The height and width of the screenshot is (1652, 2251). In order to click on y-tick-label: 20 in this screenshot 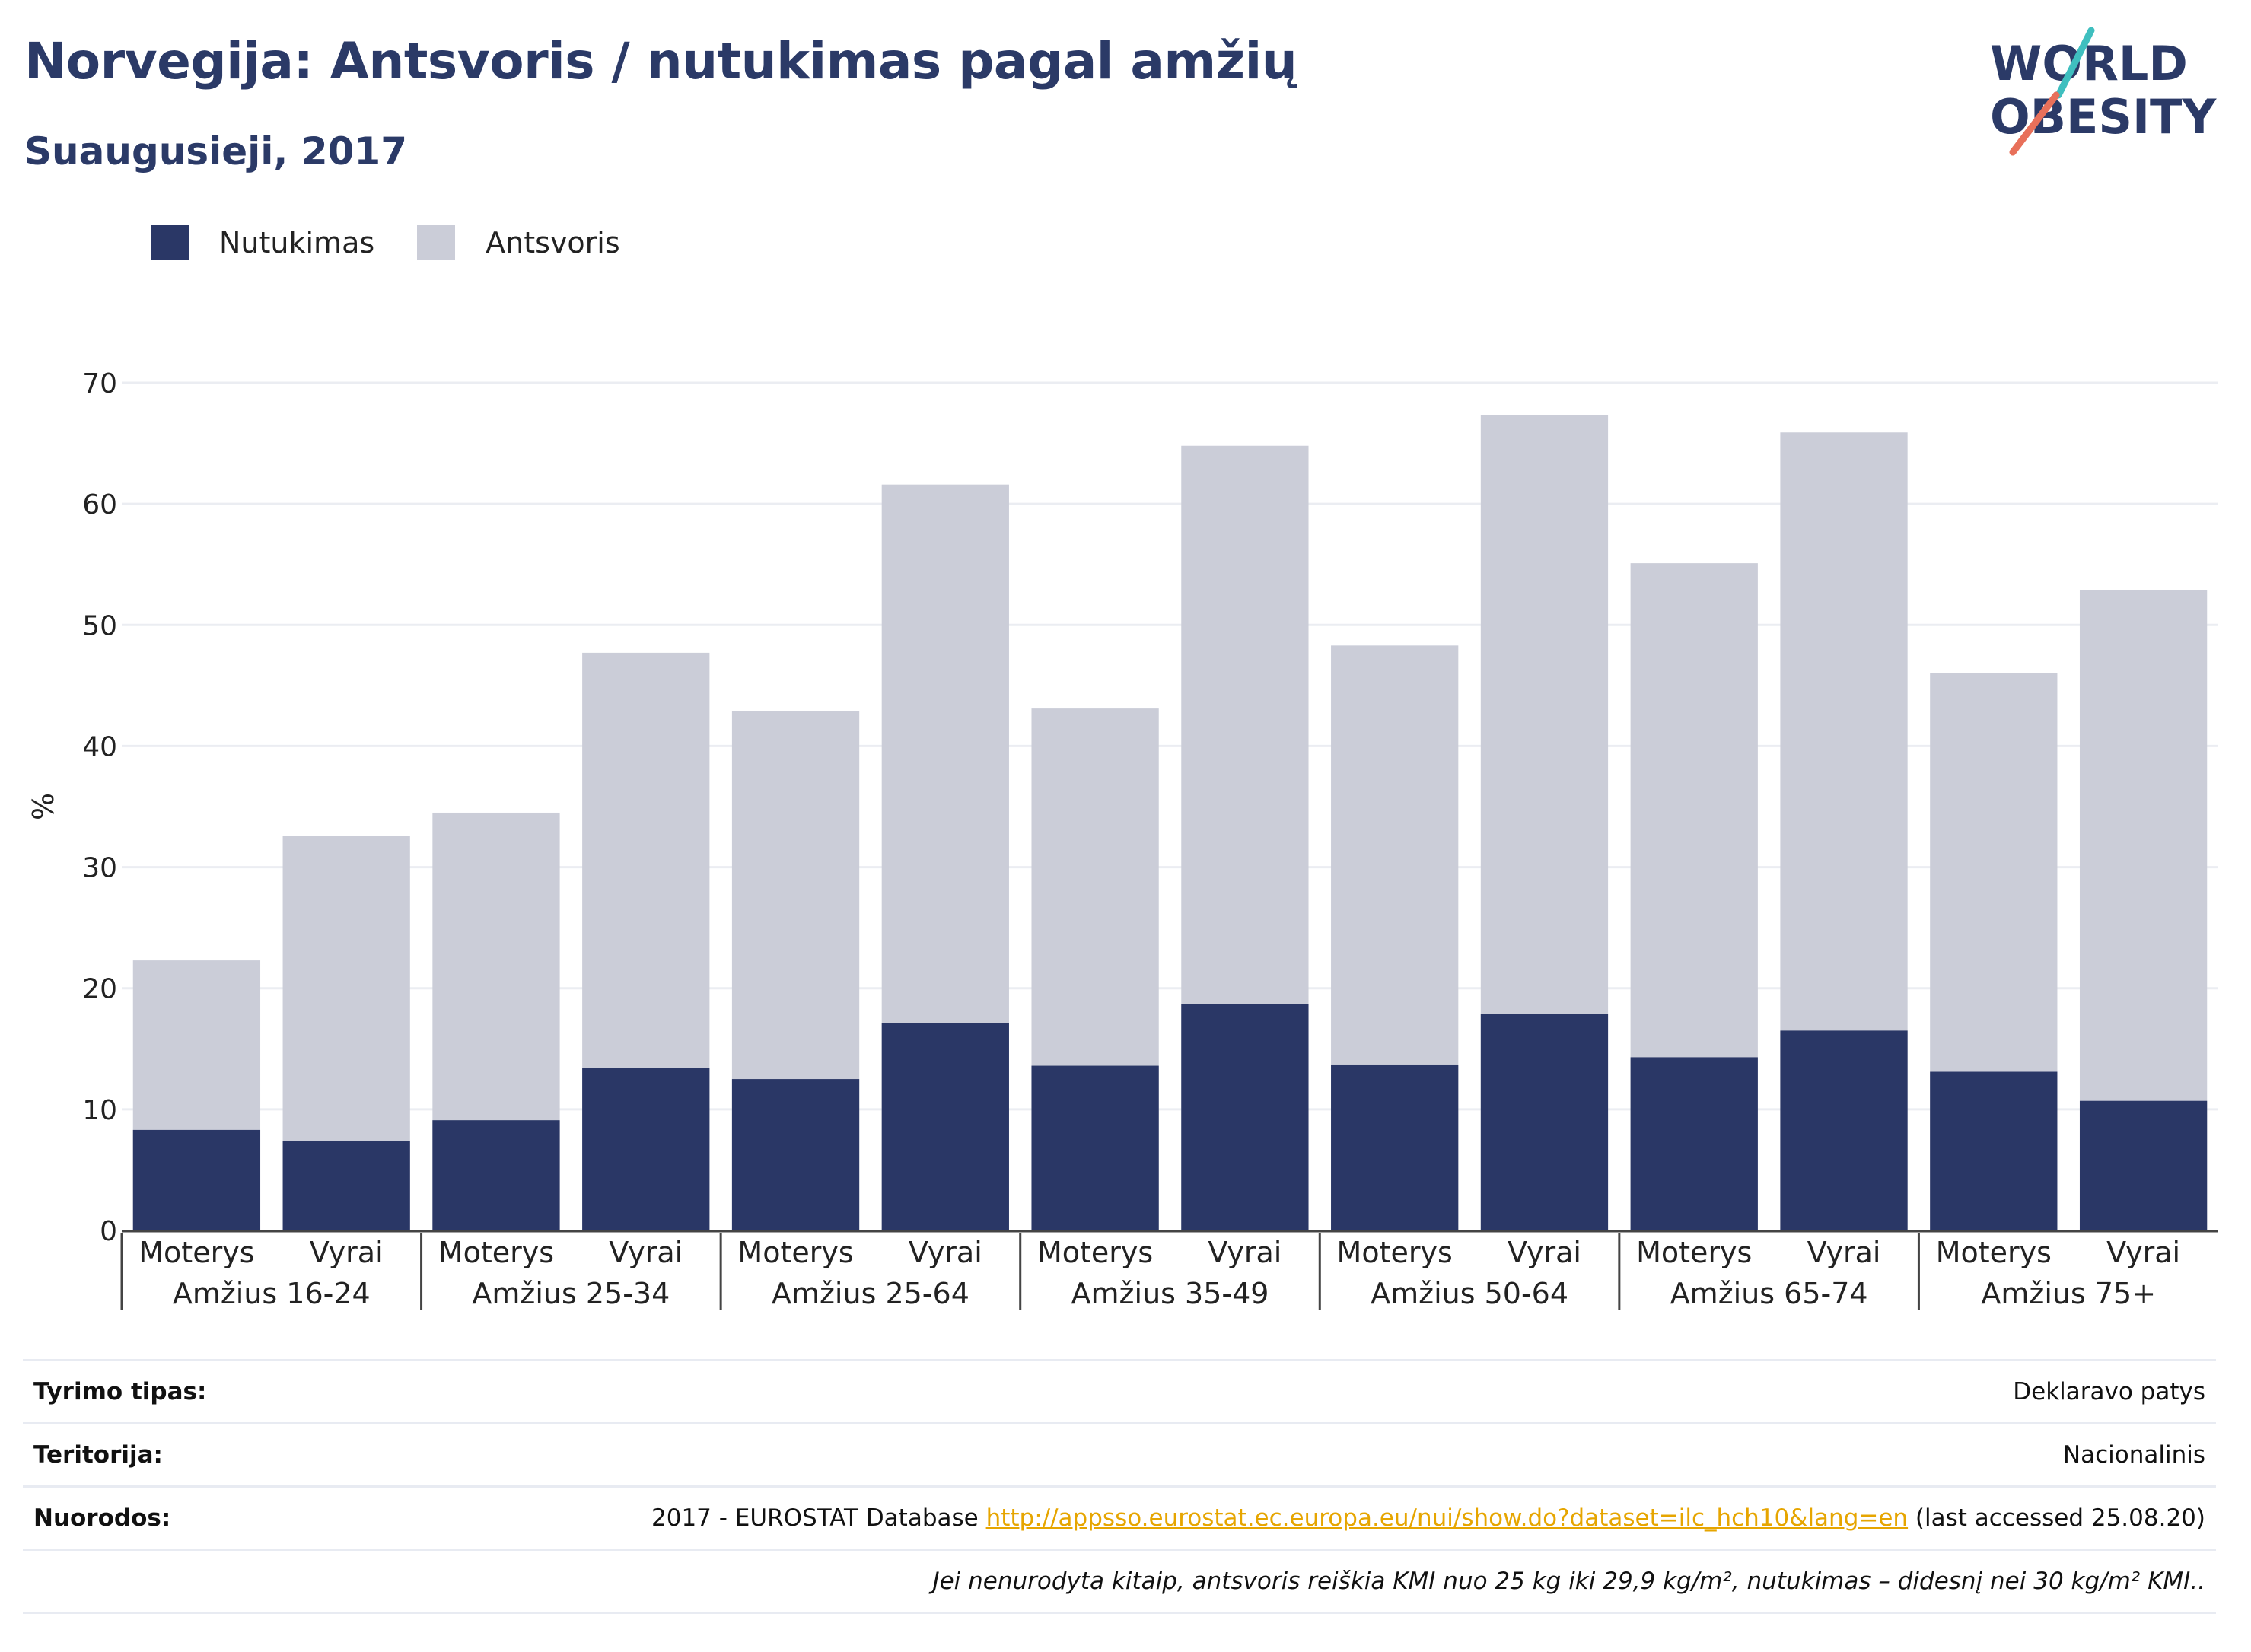, I will do `click(99, 989)`.